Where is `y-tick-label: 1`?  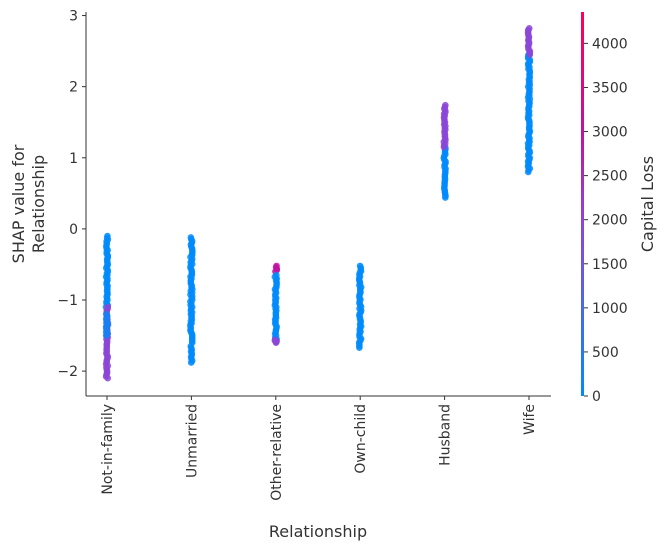 y-tick-label: 1 is located at coordinates (73, 159).